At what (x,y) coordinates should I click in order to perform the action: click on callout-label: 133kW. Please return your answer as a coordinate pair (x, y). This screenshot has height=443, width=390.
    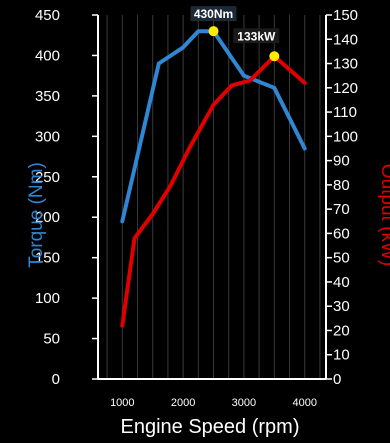
    Looking at the image, I should click on (256, 36).